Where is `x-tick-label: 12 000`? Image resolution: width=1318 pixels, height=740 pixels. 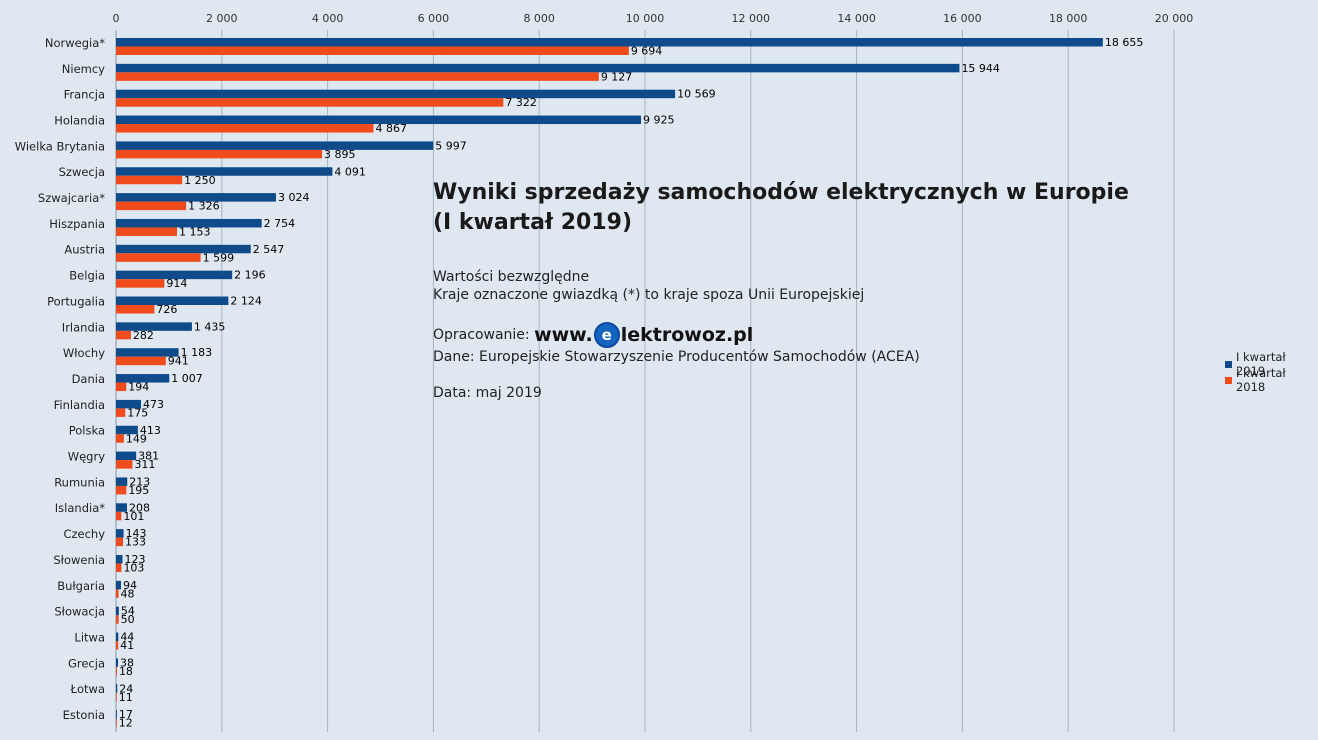
x-tick-label: 12 000 is located at coordinates (751, 18).